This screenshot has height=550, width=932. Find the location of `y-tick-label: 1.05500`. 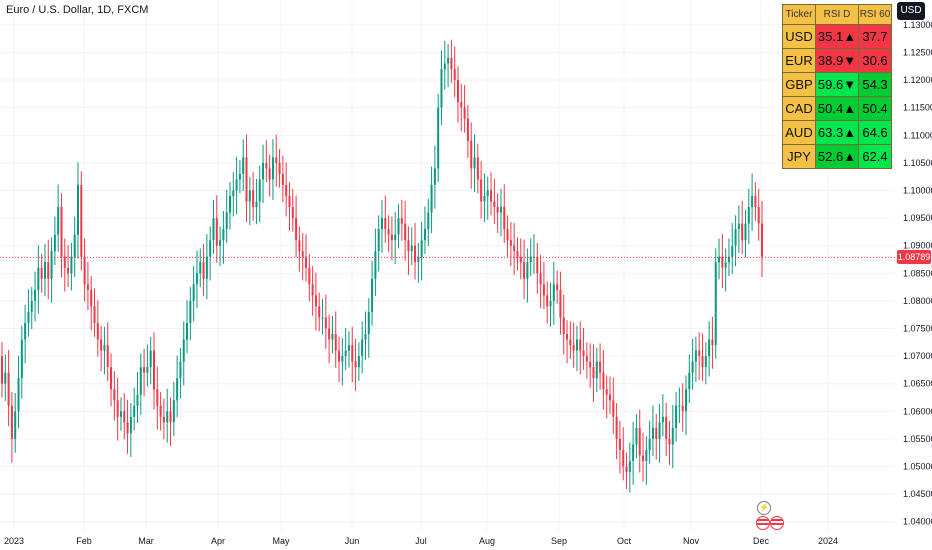

y-tick-label: 1.05500 is located at coordinates (917, 439).